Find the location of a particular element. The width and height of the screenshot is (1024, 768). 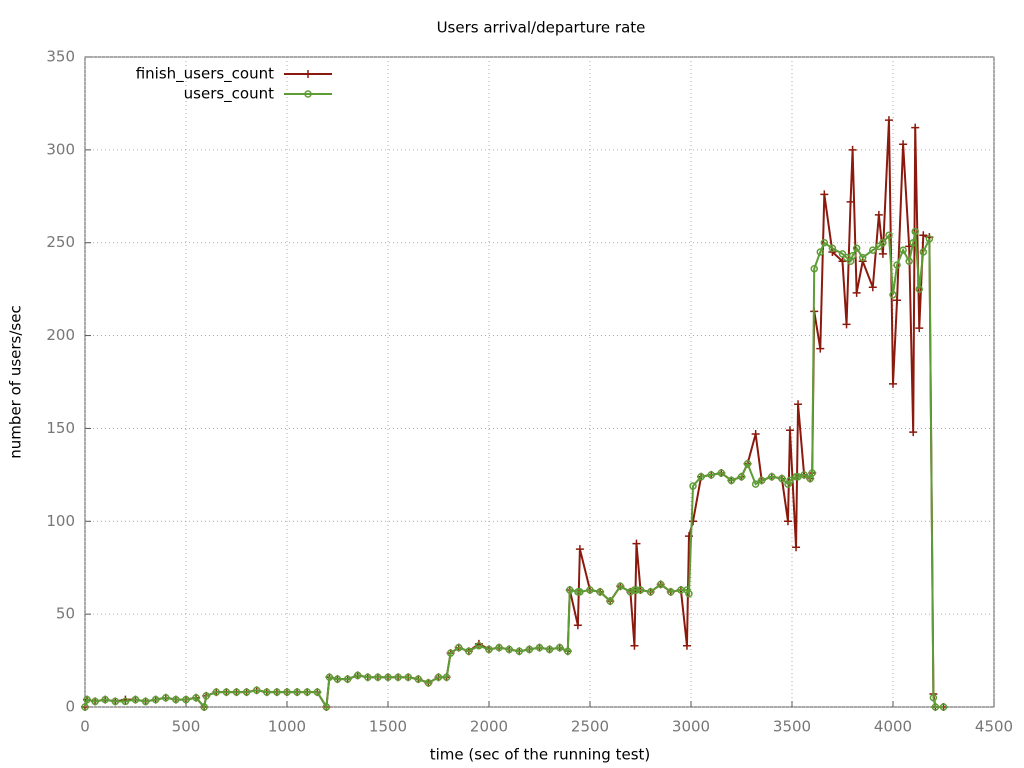

x-tick-label: 0 is located at coordinates (85, 727).